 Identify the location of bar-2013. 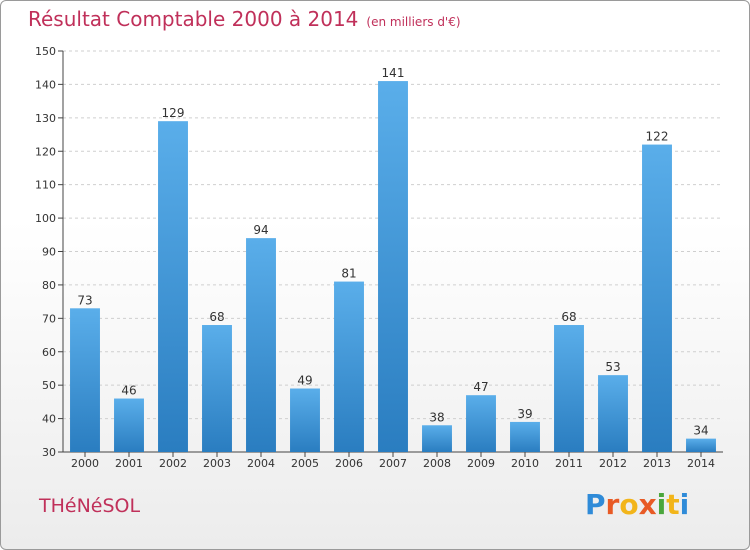
(657, 298).